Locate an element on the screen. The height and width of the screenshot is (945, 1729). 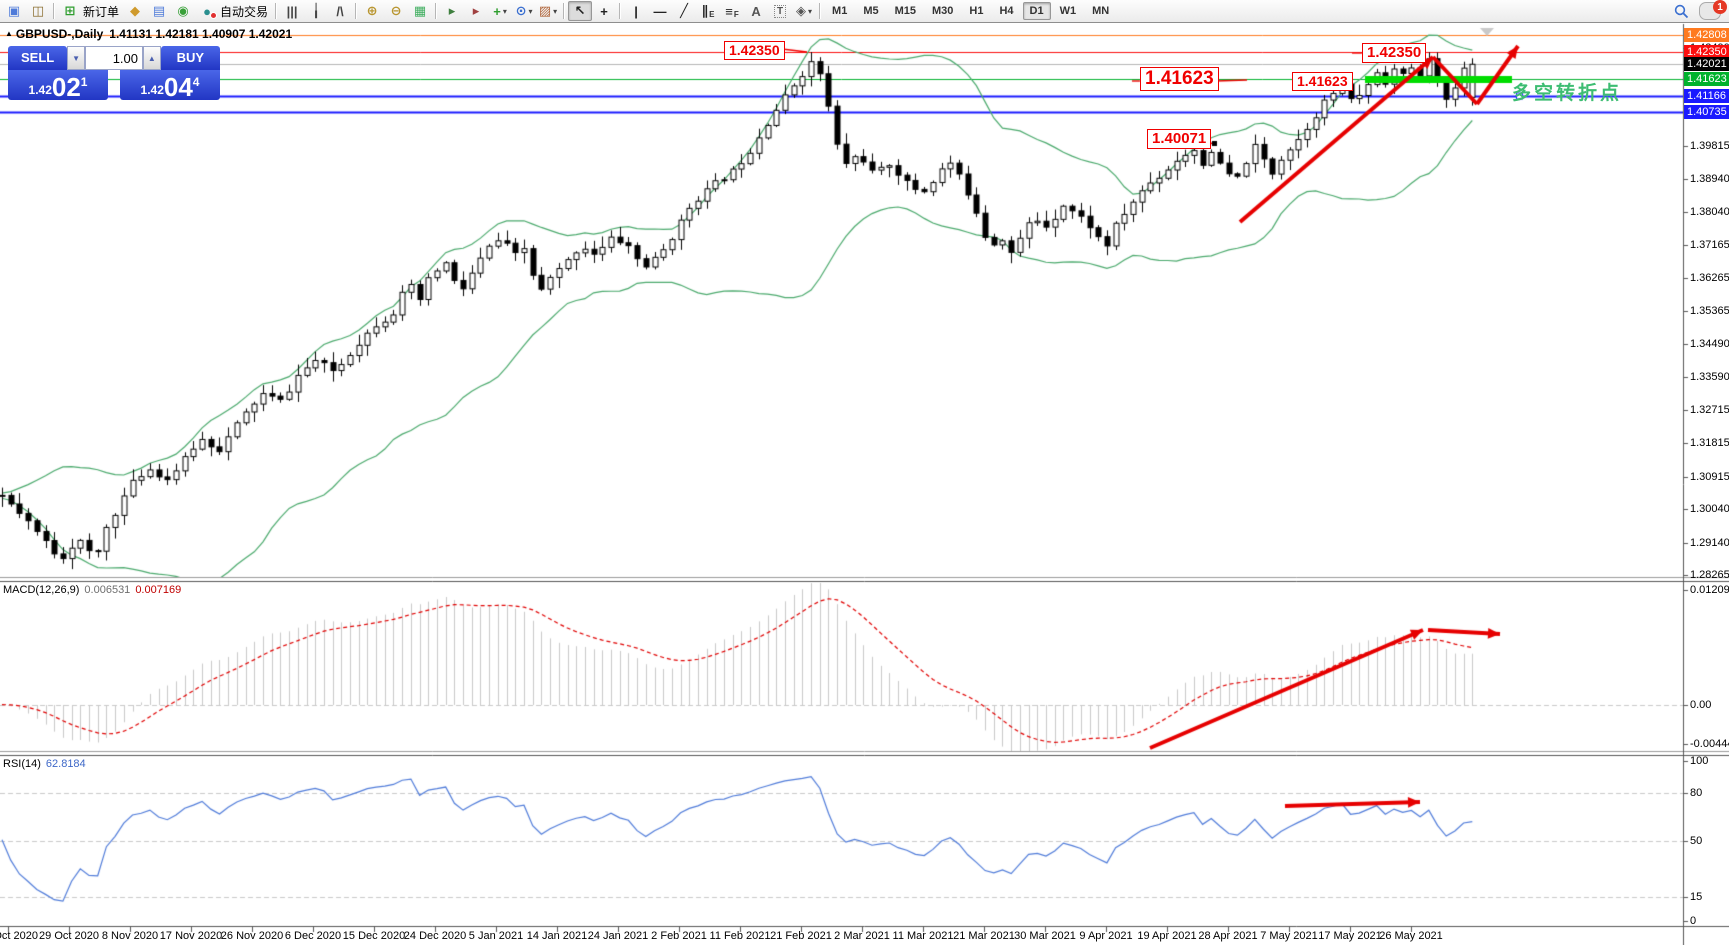
timeframe-m15: M15 is located at coordinates (905, 11).